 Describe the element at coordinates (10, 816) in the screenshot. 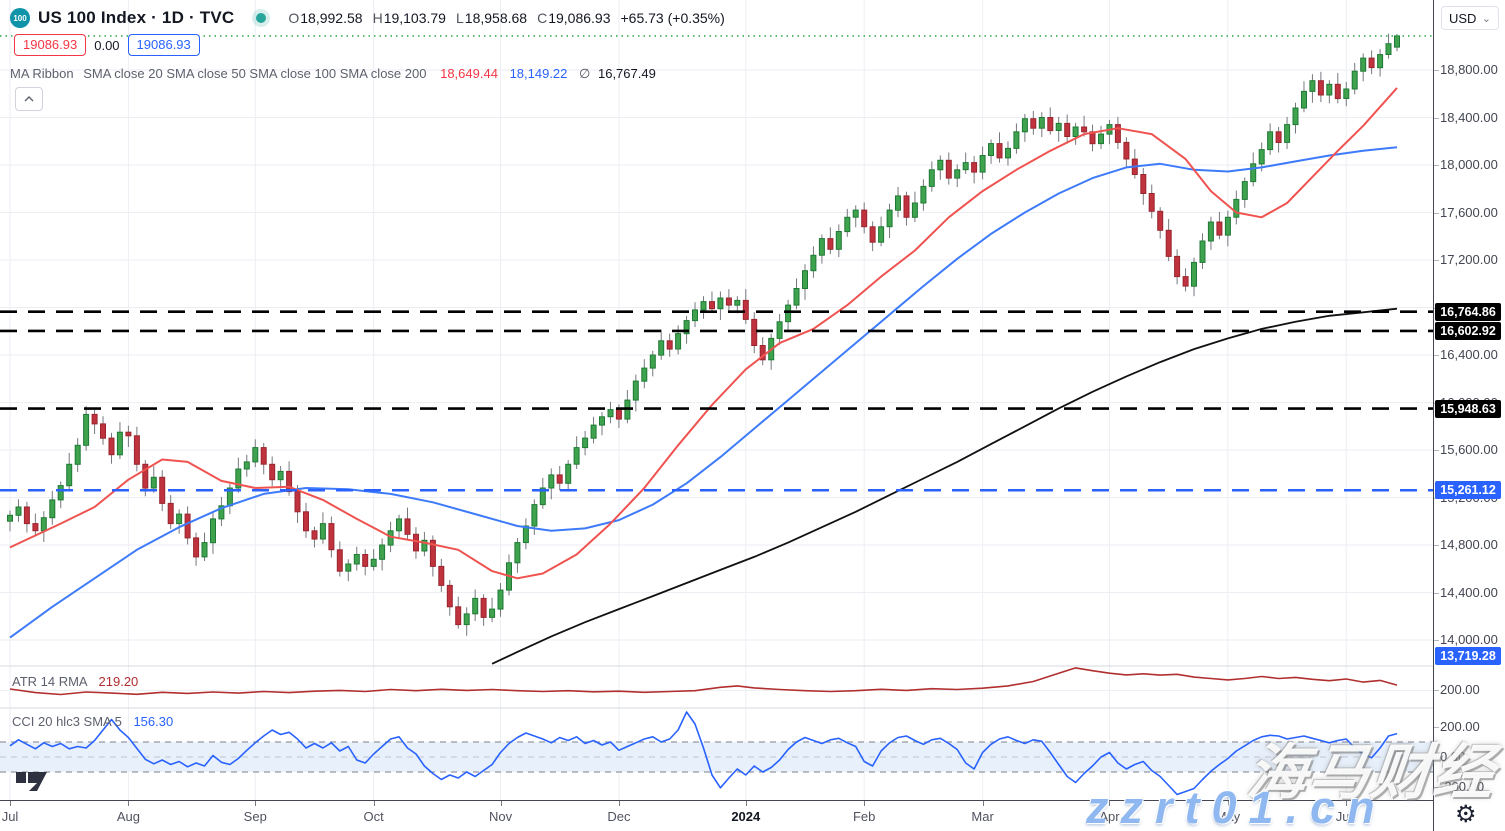

I see `time-tick-label: Jul` at that location.